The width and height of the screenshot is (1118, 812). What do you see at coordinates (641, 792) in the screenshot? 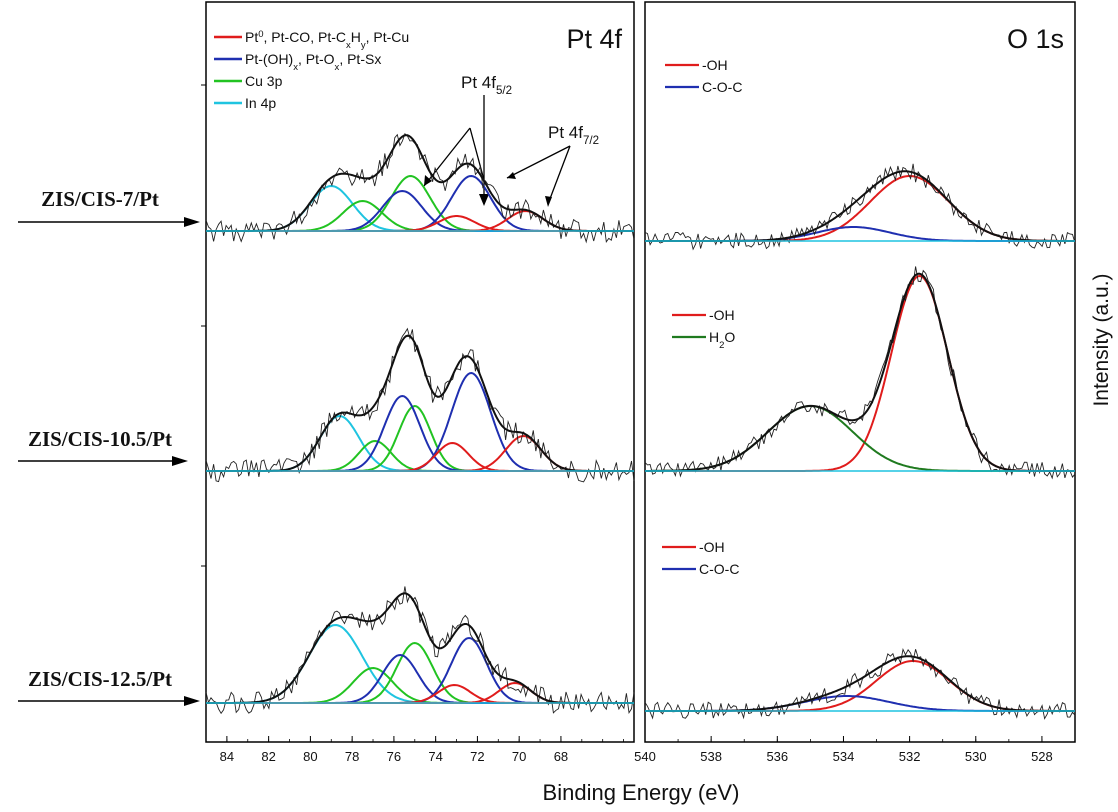
I see `x-axis-title: Binding Energy (eV)` at bounding box center [641, 792].